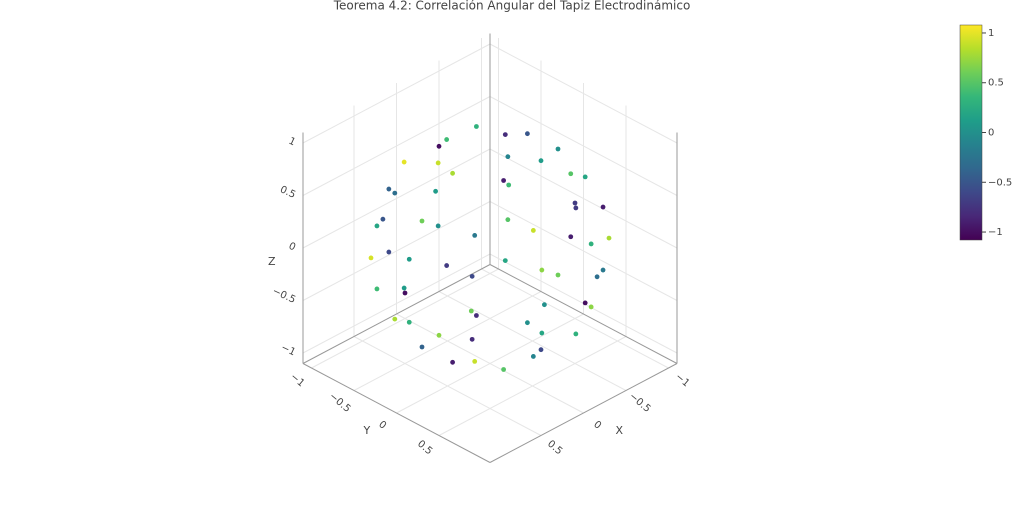 This screenshot has height=505, width=1024. Describe the element at coordinates (620, 430) in the screenshot. I see `x-axis-title: X` at that location.